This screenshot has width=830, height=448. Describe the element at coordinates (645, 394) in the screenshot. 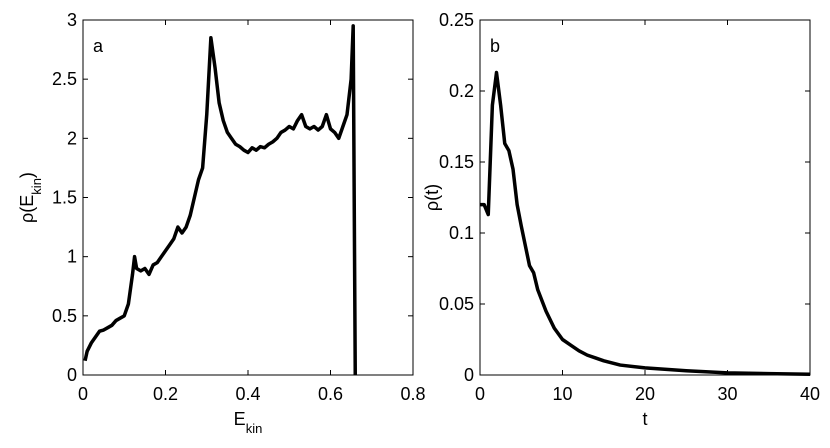

I see `x-tick-label: 20` at that location.